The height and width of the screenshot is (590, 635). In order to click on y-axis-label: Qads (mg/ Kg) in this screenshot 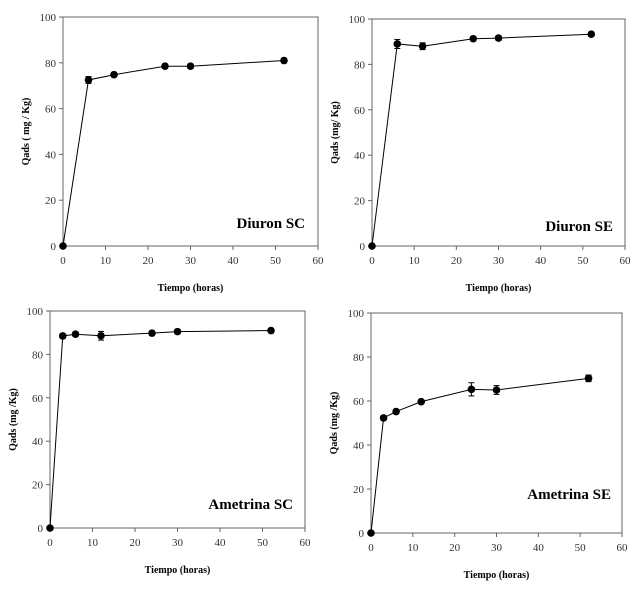, I will do `click(335, 132)`.